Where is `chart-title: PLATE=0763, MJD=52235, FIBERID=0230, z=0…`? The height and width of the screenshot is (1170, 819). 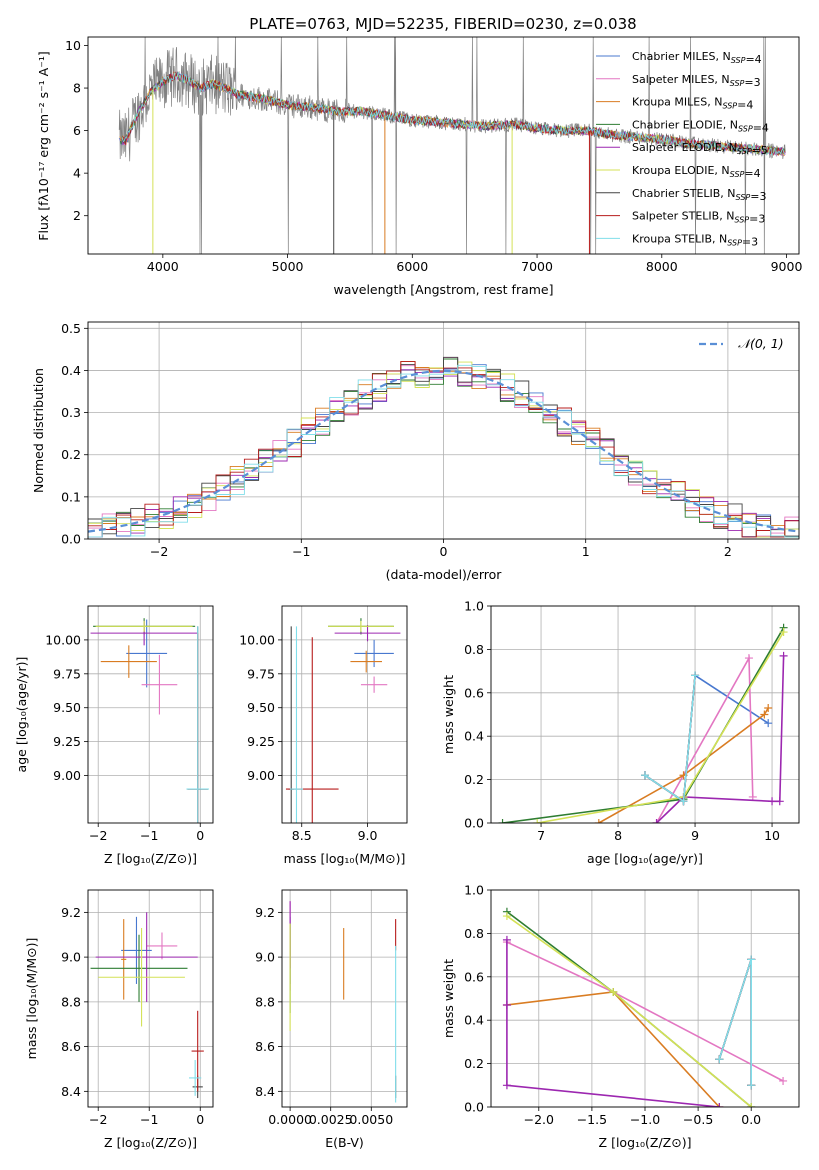 chart-title: PLATE=0763, MJD=52235, FIBERID=0230, z=0… is located at coordinates (442, 24).